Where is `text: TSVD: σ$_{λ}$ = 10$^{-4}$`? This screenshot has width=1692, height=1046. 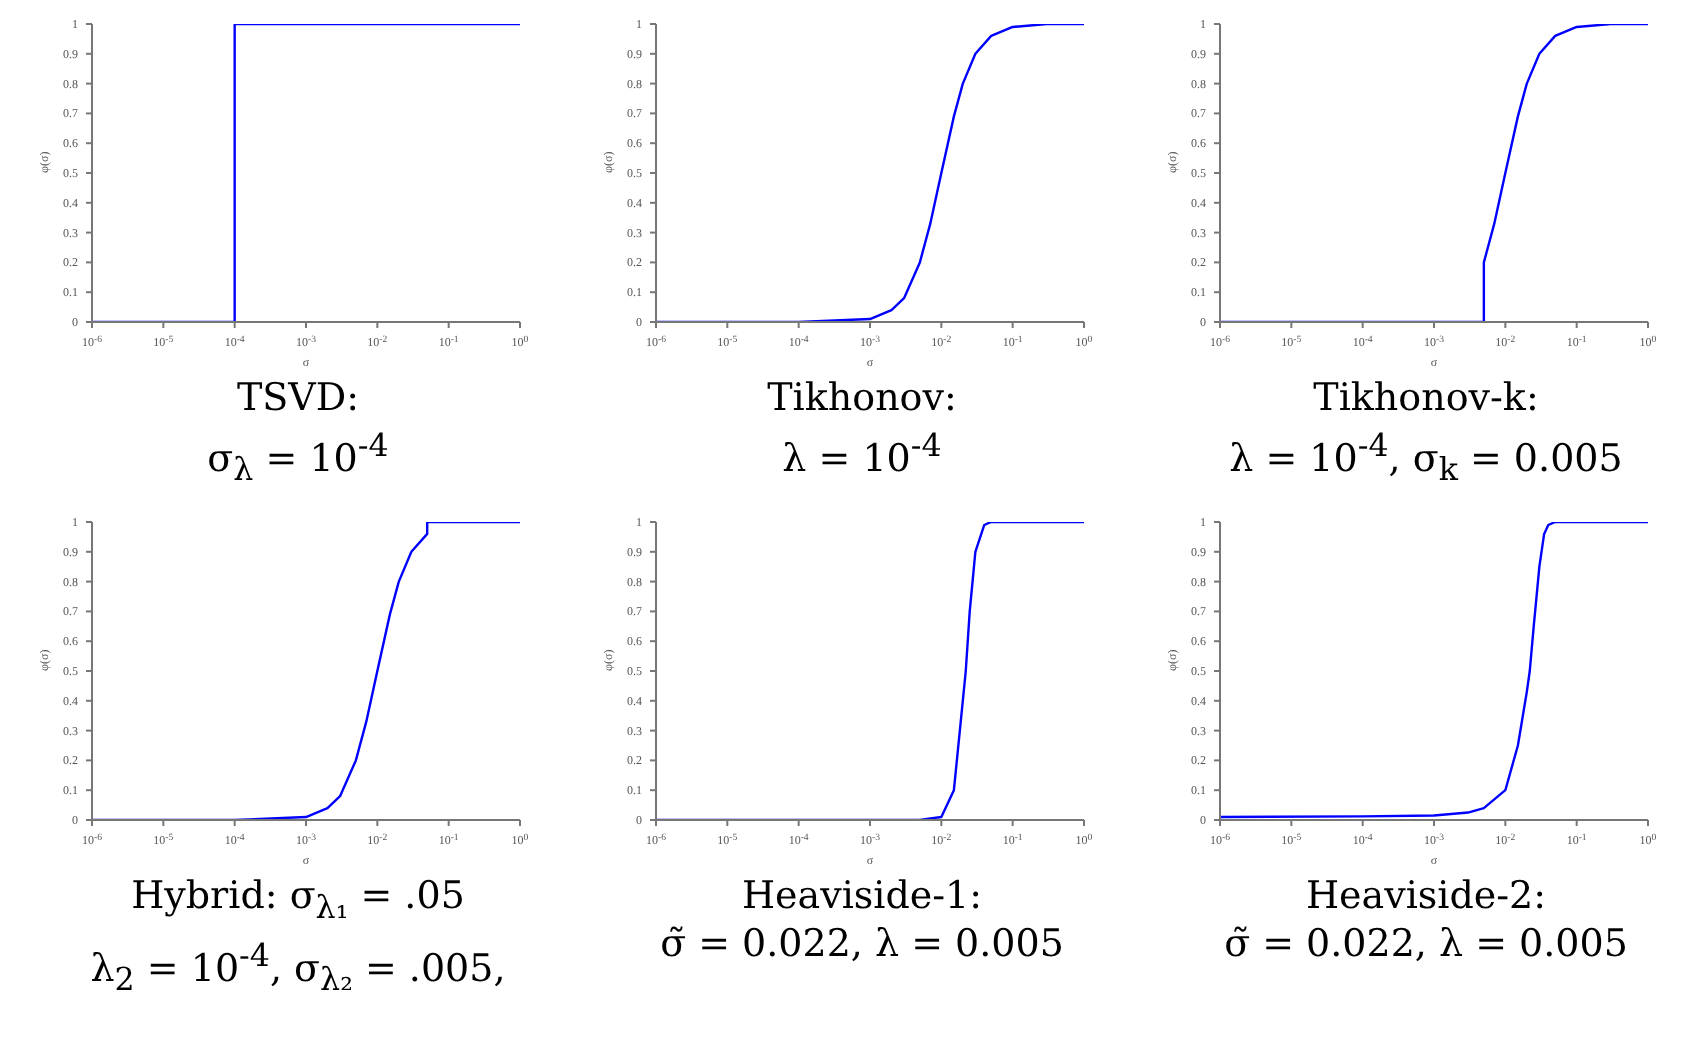
text: TSVD: σ$_{λ}$ = 10$^{-4}$ is located at coordinates (298, 433).